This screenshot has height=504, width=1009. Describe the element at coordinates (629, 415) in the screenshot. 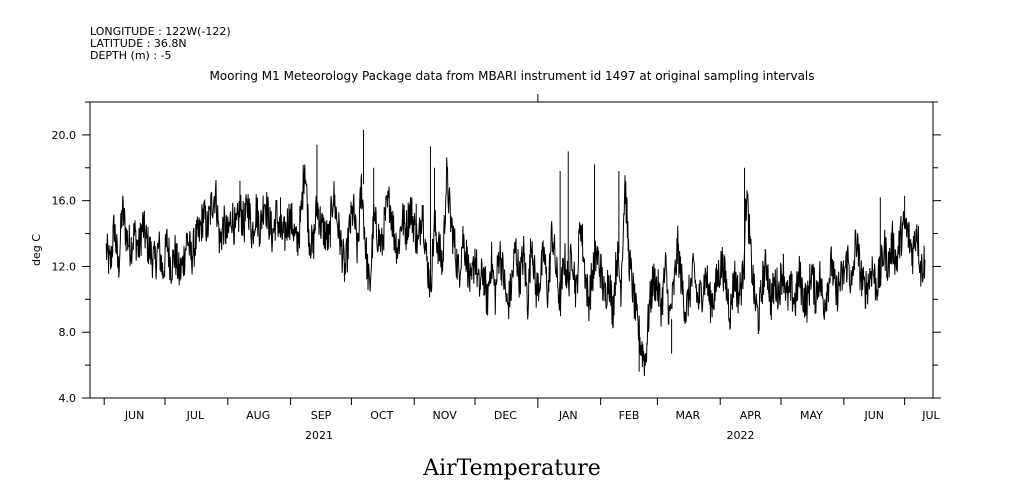

I see `x-month-label: FEB` at that location.